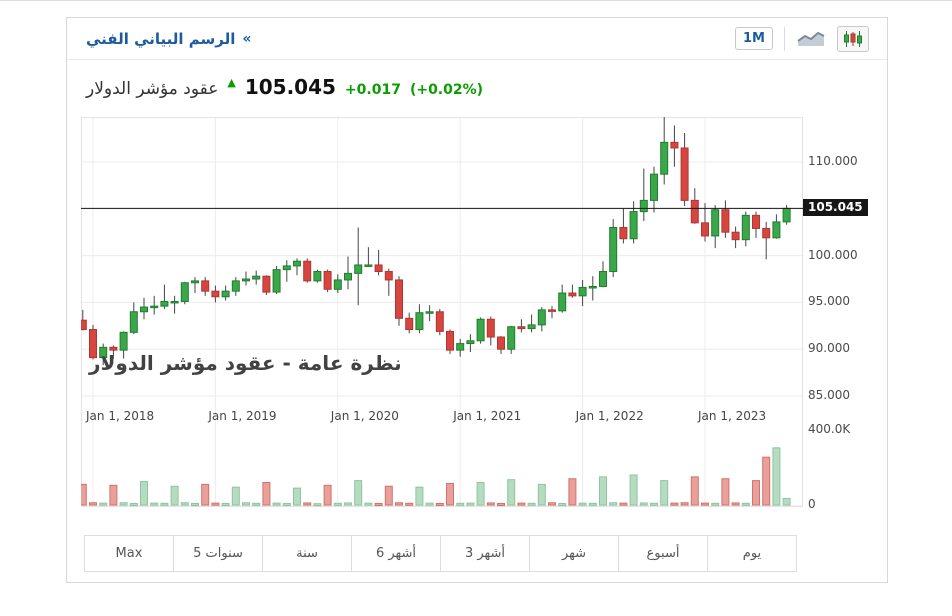 This screenshot has width=952, height=616. What do you see at coordinates (477, 39) in the screenshot?
I see `card-header: الرسم البياني الفني « 1M` at bounding box center [477, 39].